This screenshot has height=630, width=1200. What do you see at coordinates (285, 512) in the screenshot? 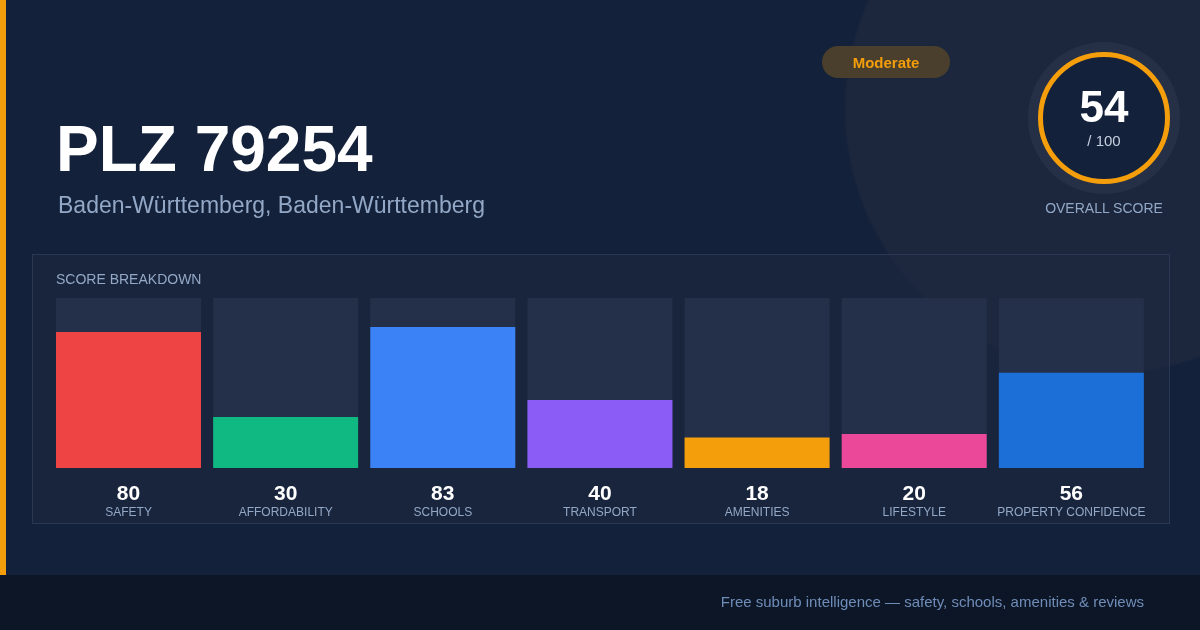
I see `x-tick-label: AFFORDABILITY` at bounding box center [285, 512].